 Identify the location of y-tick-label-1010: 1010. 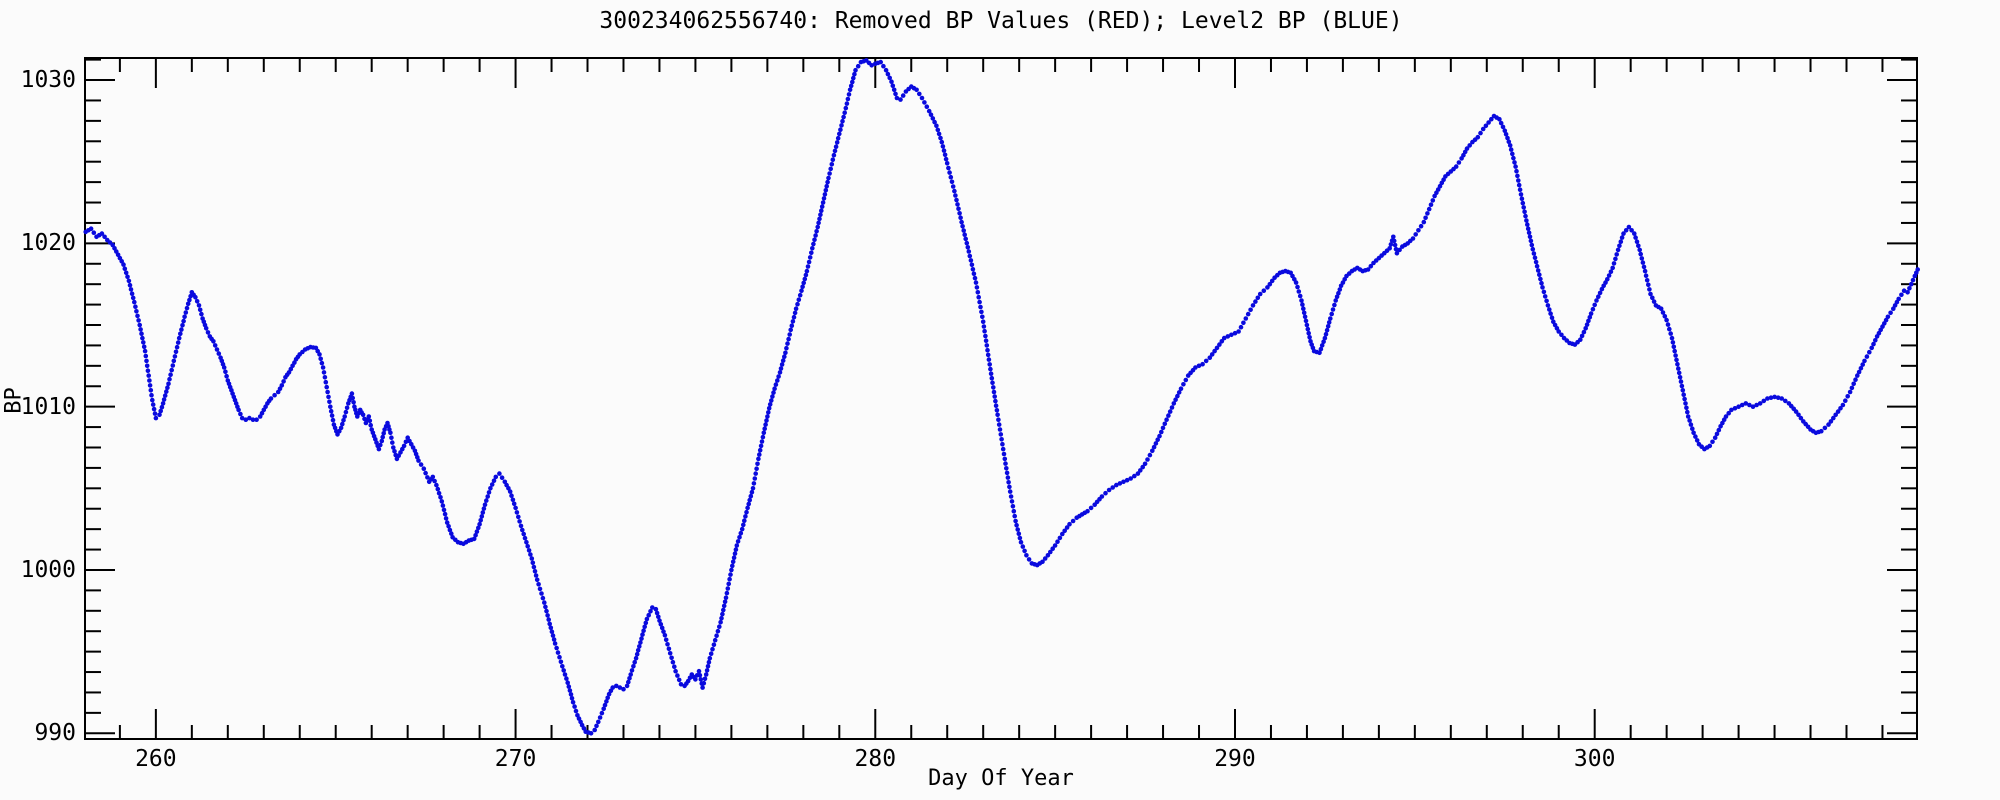
(48, 406).